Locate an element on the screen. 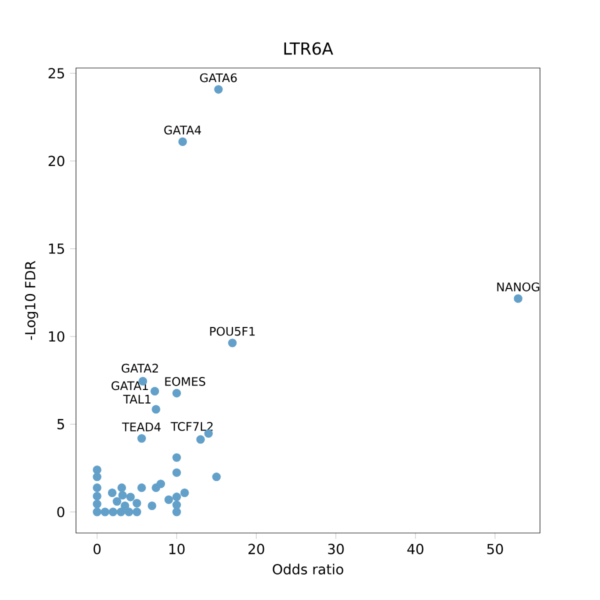 The image size is (600, 600). annotation: GATA2 is located at coordinates (140, 368).